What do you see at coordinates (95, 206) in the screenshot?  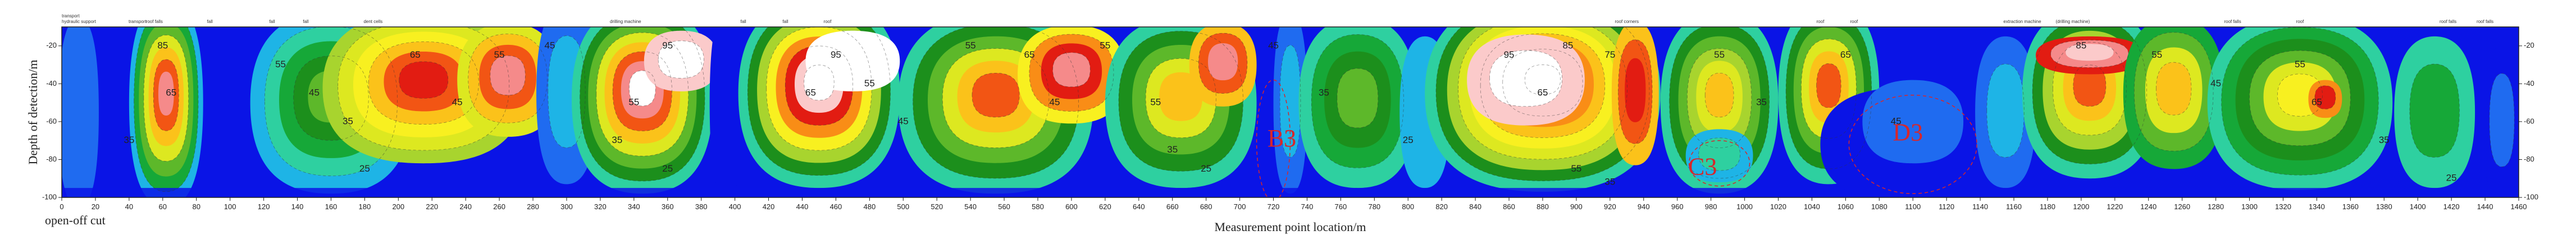 I see `x-tick-label-20: 20` at bounding box center [95, 206].